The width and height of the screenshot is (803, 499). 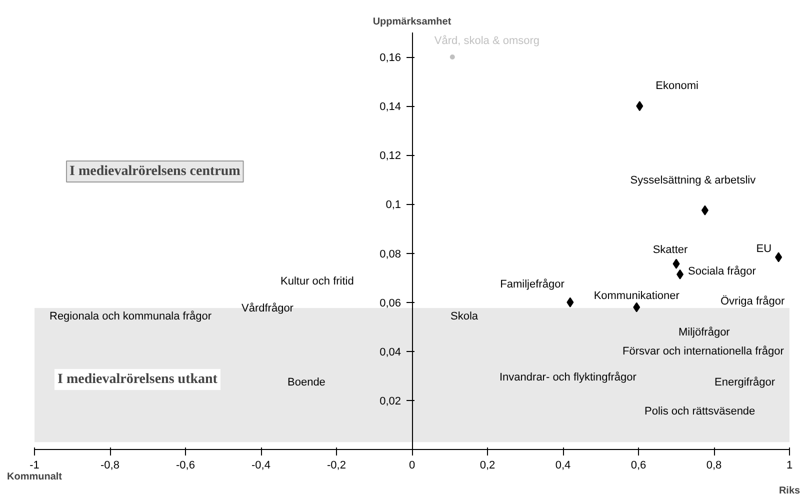 What do you see at coordinates (391, 254) in the screenshot?
I see `y-tick-label: 0,08` at bounding box center [391, 254].